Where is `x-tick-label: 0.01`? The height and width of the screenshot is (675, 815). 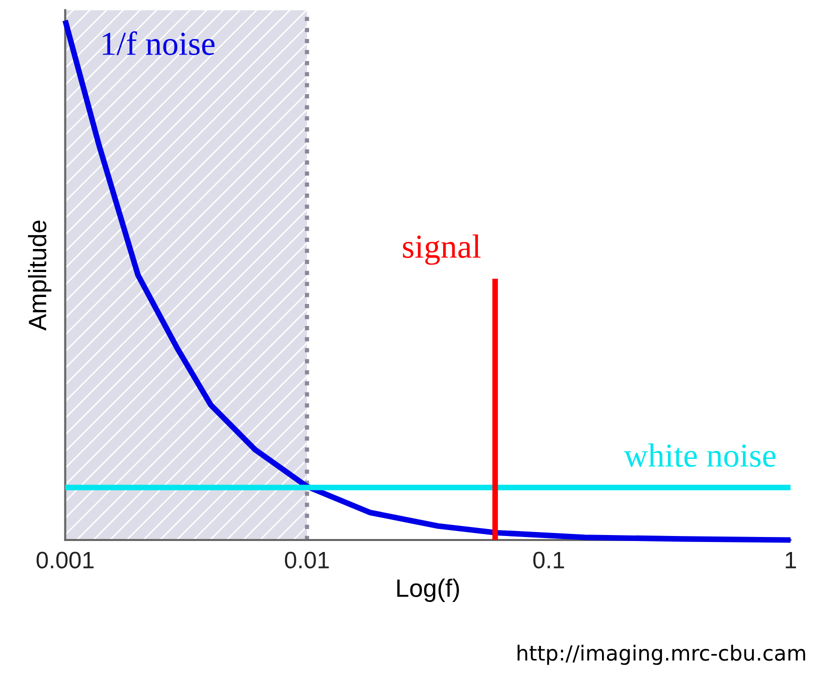
x-tick-label: 0.01 is located at coordinates (306, 560).